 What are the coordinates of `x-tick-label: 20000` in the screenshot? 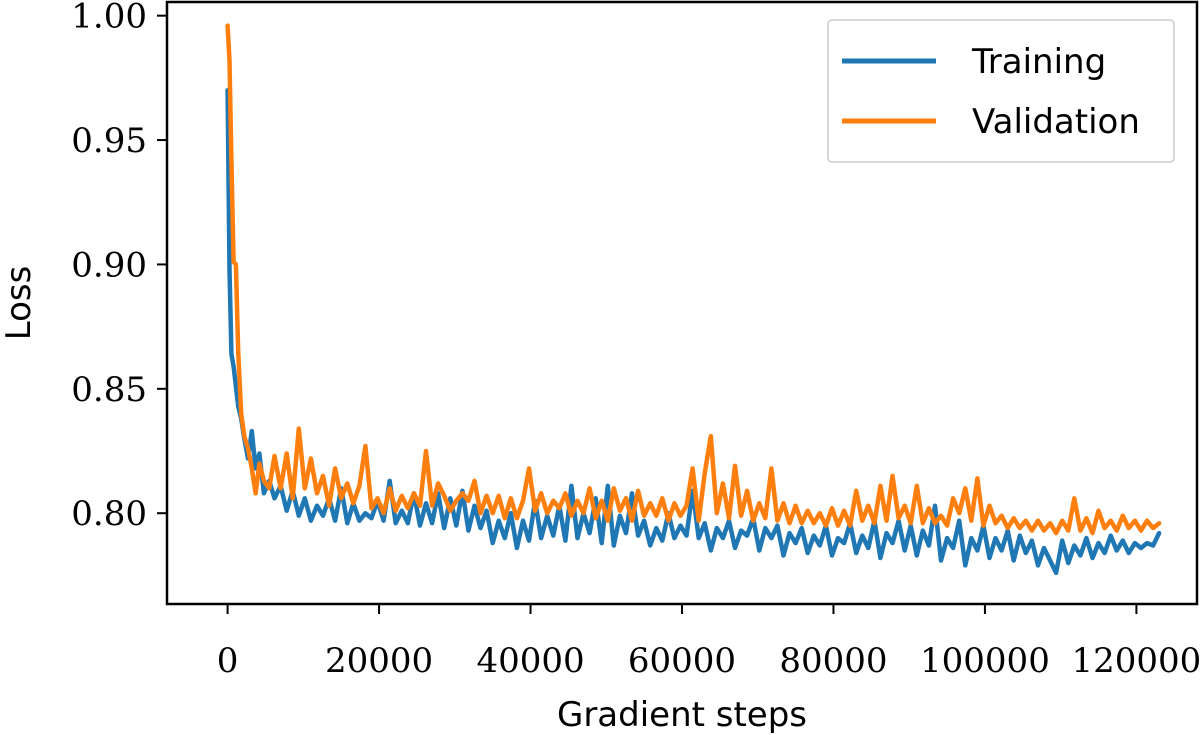 It's located at (379, 661).